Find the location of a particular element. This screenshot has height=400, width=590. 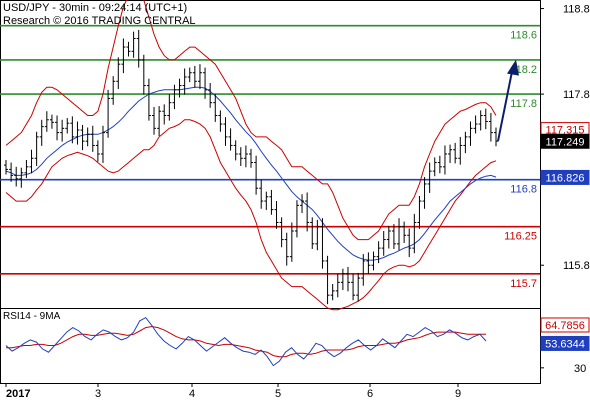

projection-arrow-line is located at coordinates (505, 106).